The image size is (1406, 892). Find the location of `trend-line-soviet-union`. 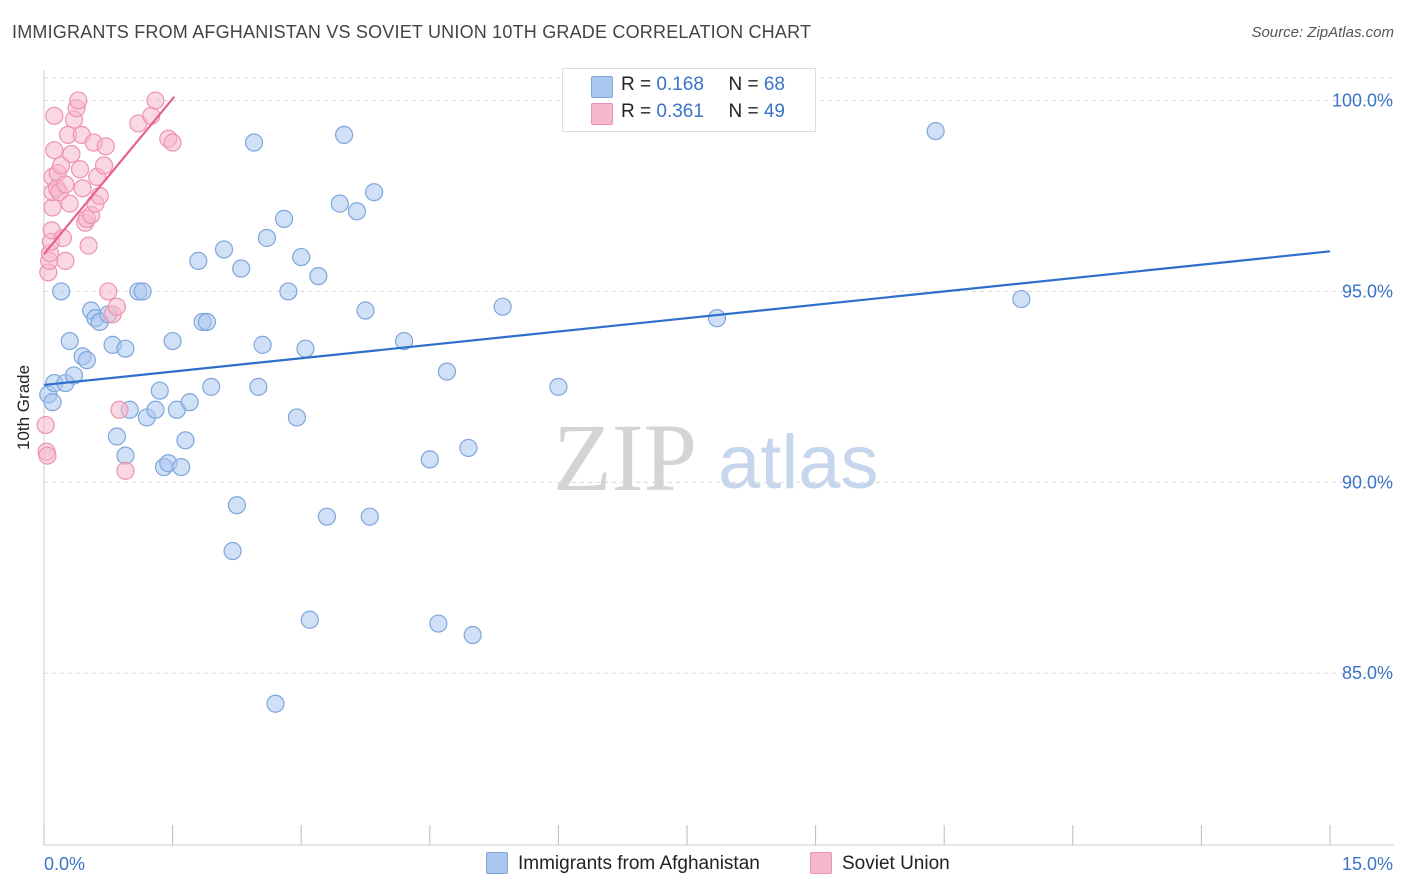

trend-line-soviet-union is located at coordinates (109, 175).